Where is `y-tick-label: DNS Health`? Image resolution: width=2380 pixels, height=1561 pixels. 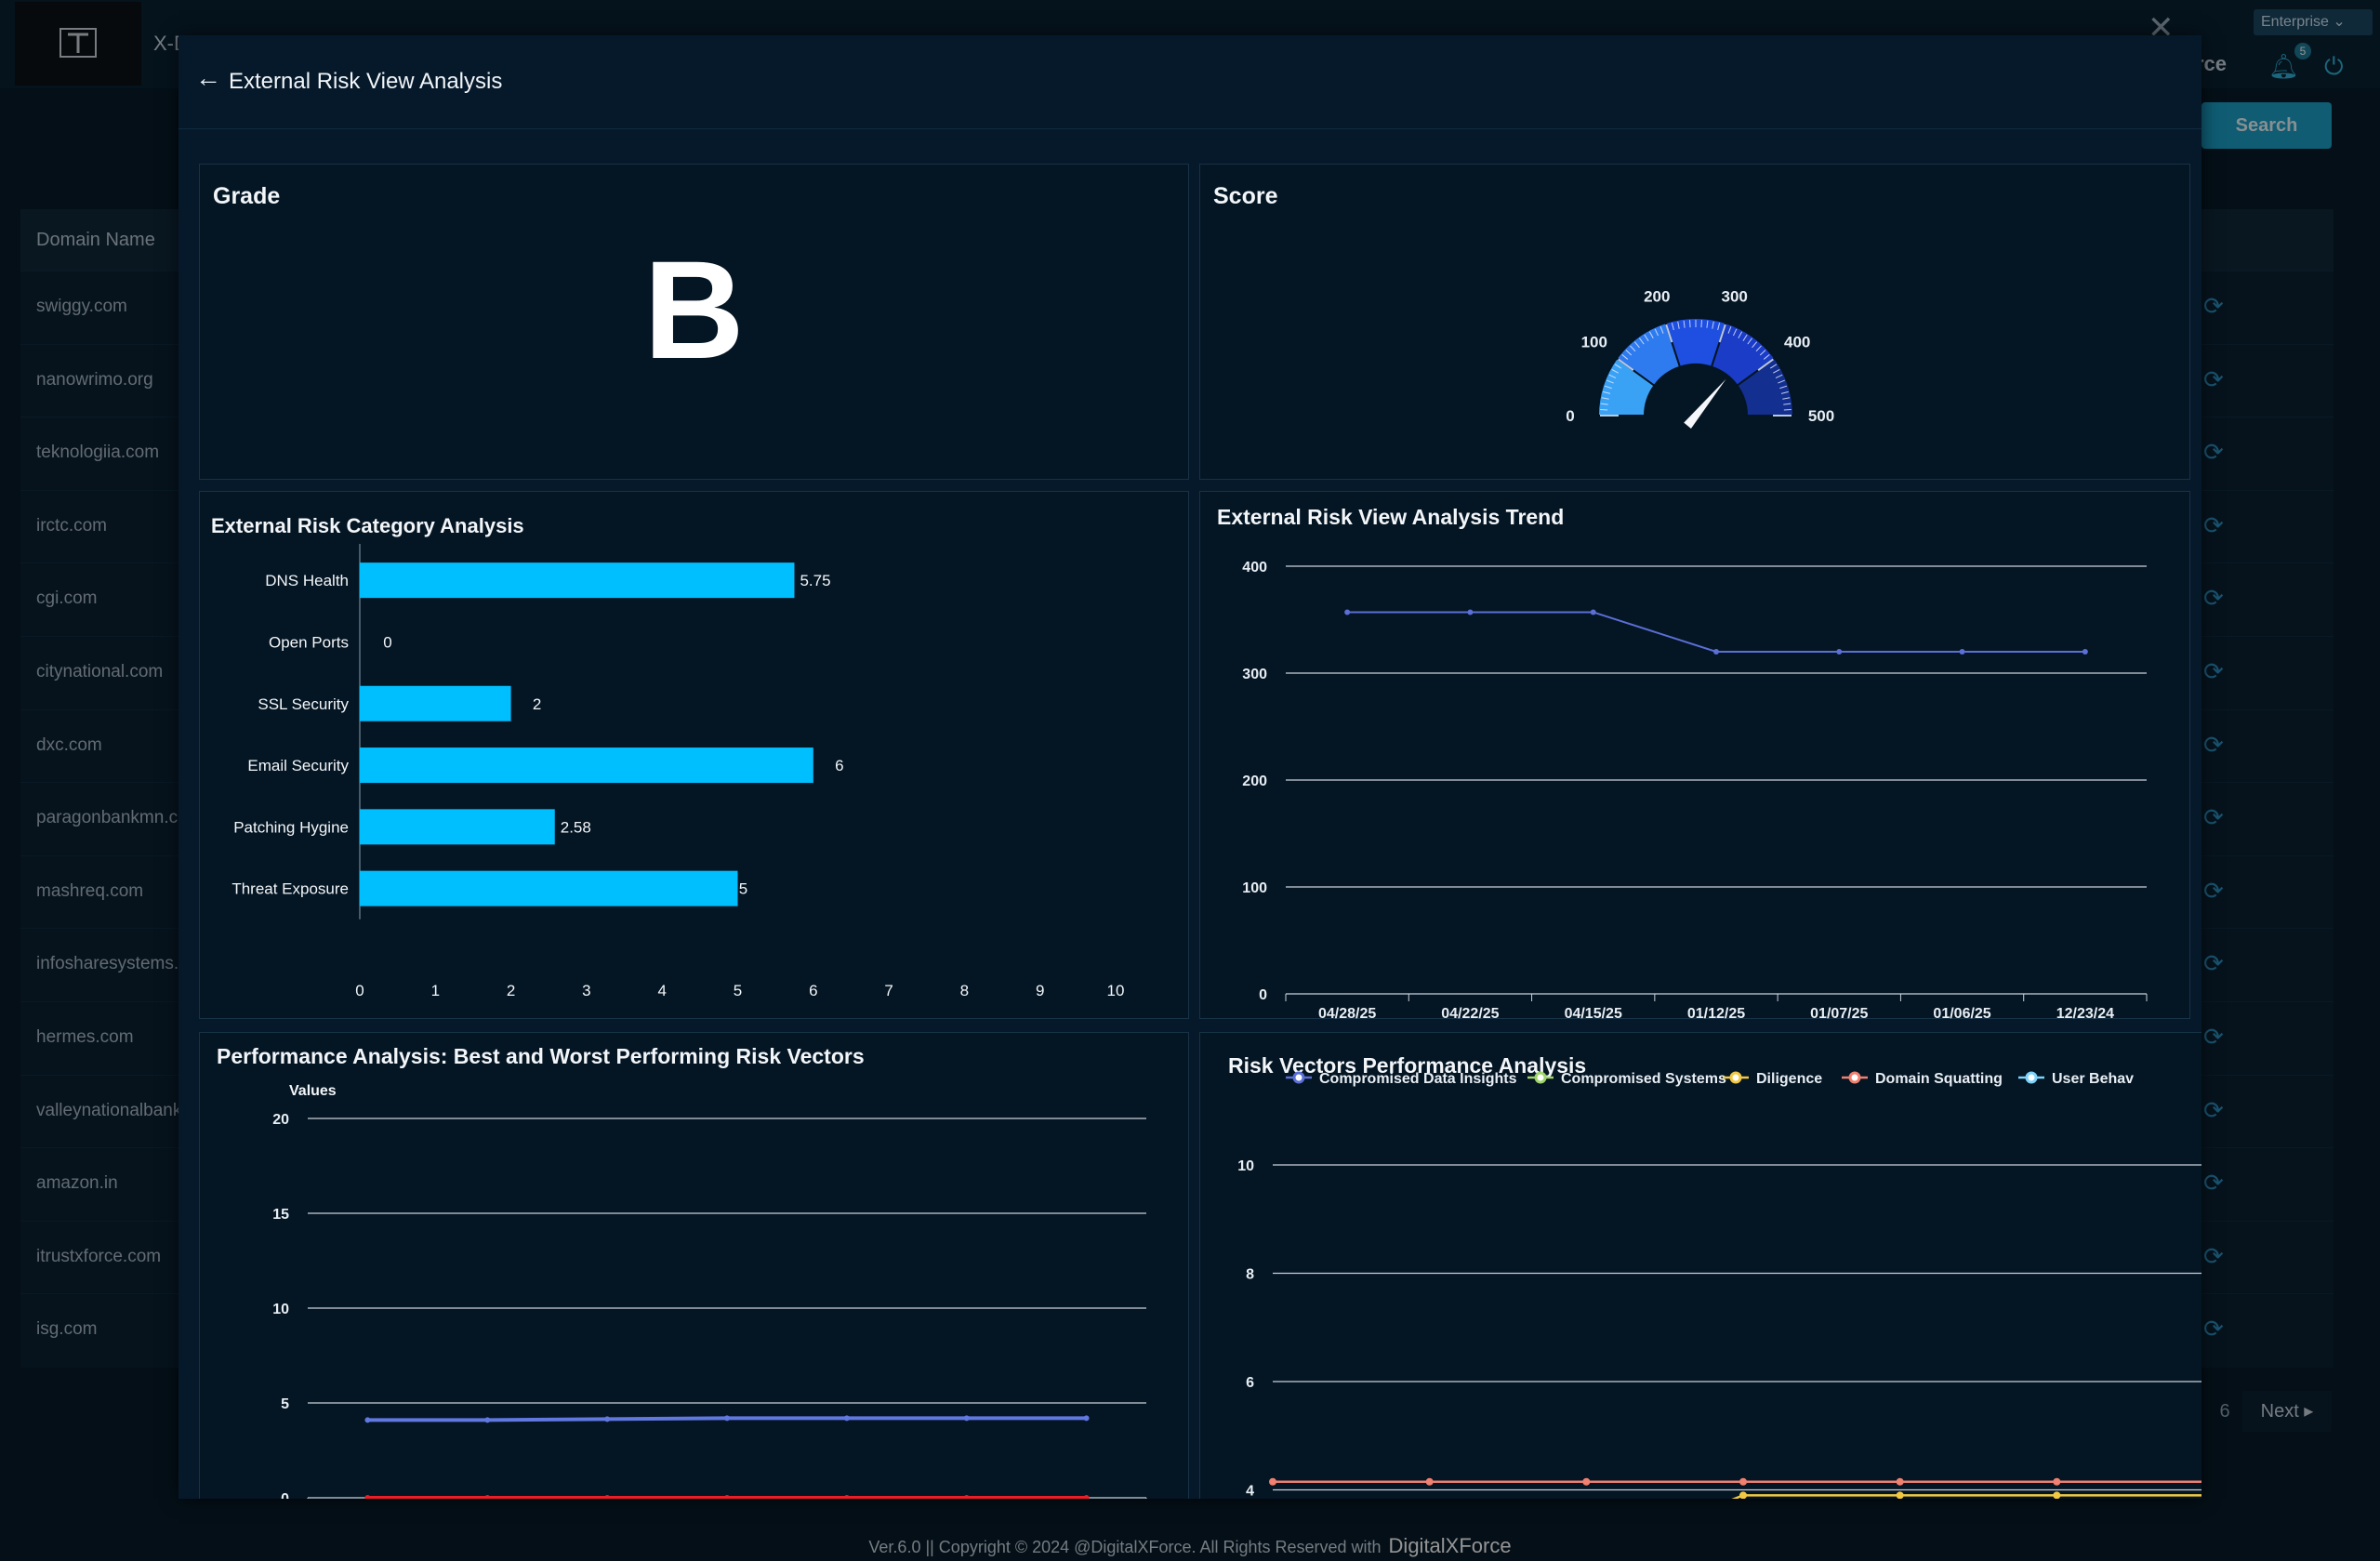 y-tick-label: DNS Health is located at coordinates (307, 580).